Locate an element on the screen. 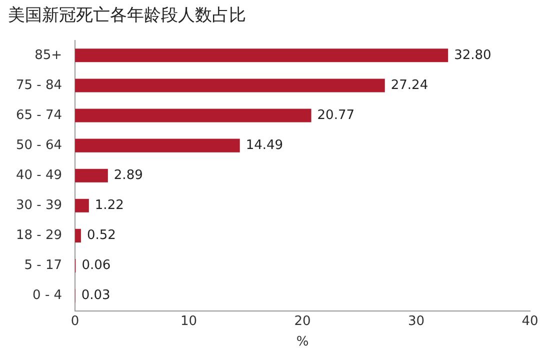  y-tick-label: 5 - 17 is located at coordinates (43, 266).